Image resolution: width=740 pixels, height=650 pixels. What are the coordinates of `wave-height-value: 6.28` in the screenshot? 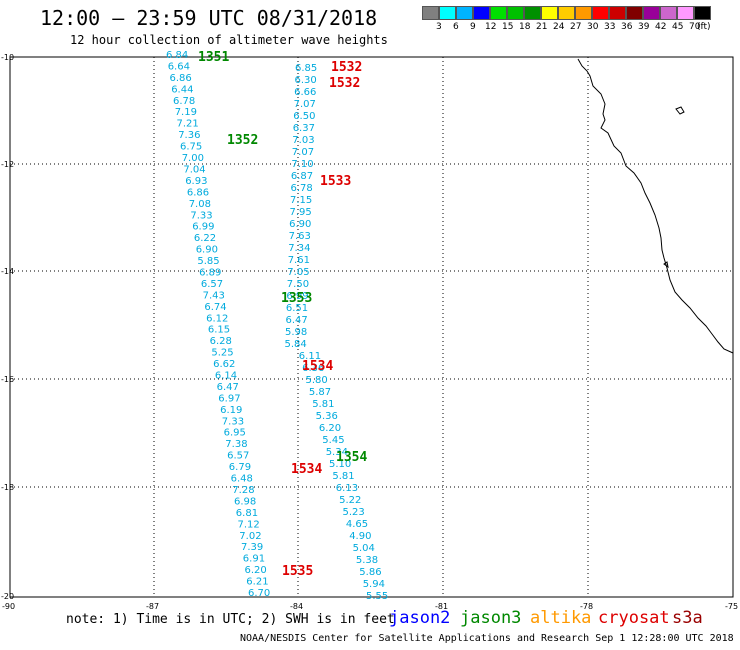 It's located at (221, 341).